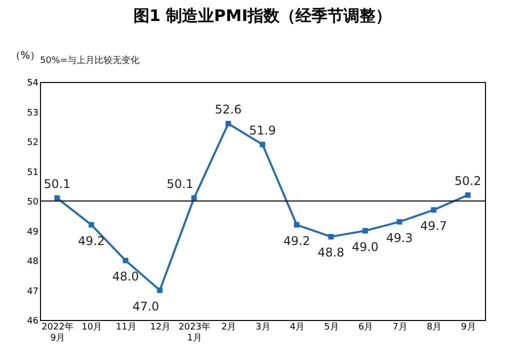 Image resolution: width=513 pixels, height=363 pixels. What do you see at coordinates (468, 181) in the screenshot?
I see `data-label: 50.2` at bounding box center [468, 181].